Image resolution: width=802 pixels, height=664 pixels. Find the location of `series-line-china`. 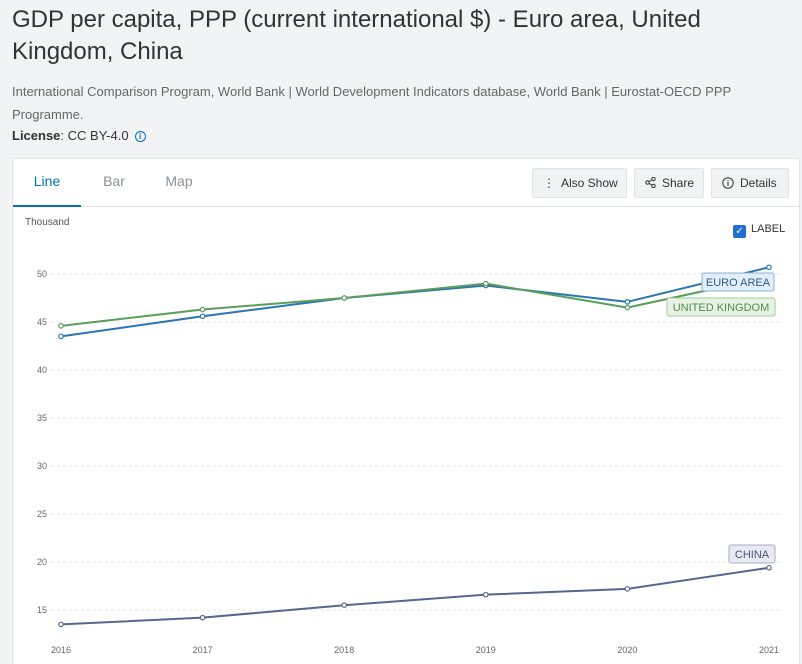

series-line-china is located at coordinates (415, 596).